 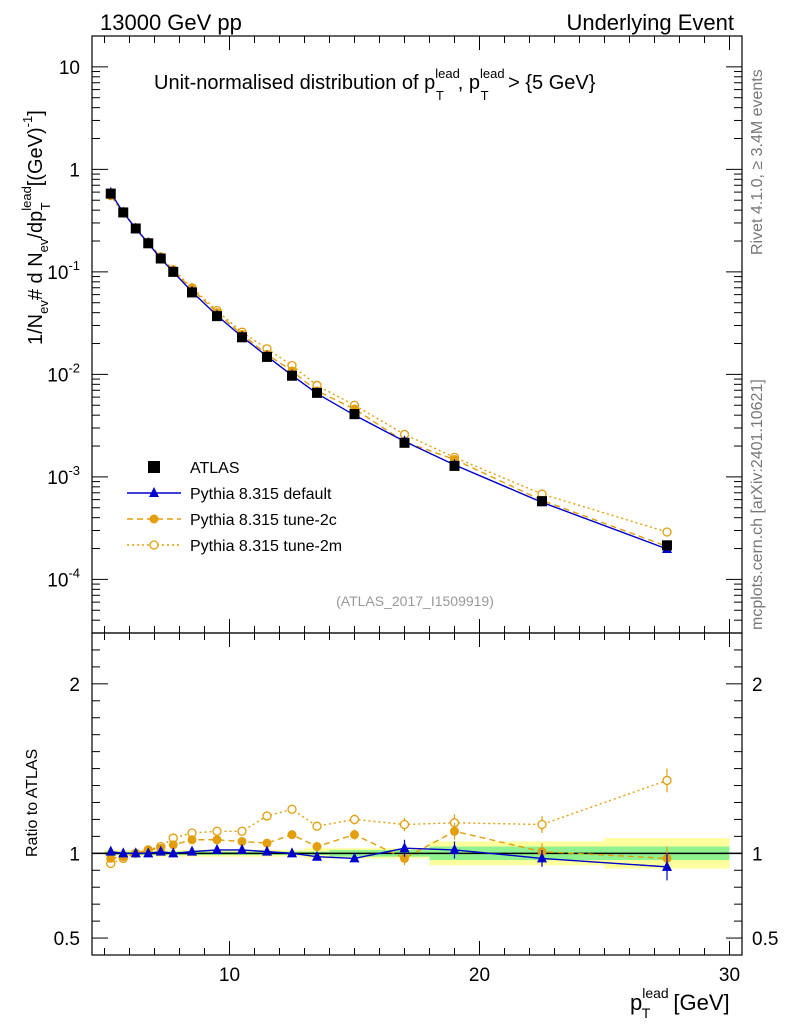 What do you see at coordinates (171, 22) in the screenshot?
I see `header-left: 13000 GeV pp` at bounding box center [171, 22].